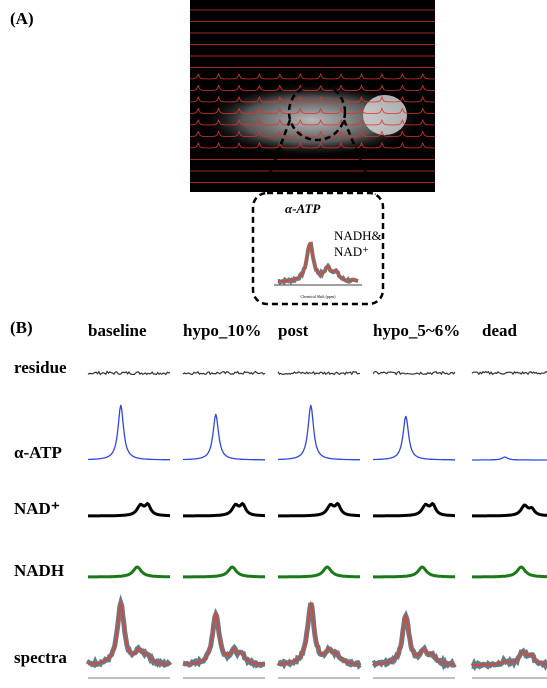  What do you see at coordinates (117, 330) in the screenshot?
I see `column-header: baseline` at bounding box center [117, 330].